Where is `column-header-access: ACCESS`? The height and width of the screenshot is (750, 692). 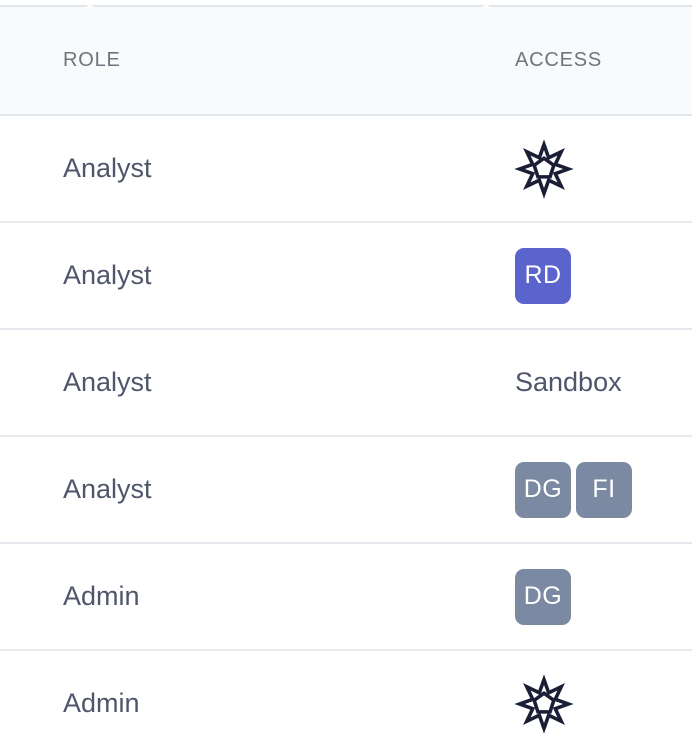
column-header-access: ACCESS is located at coordinates (559, 60).